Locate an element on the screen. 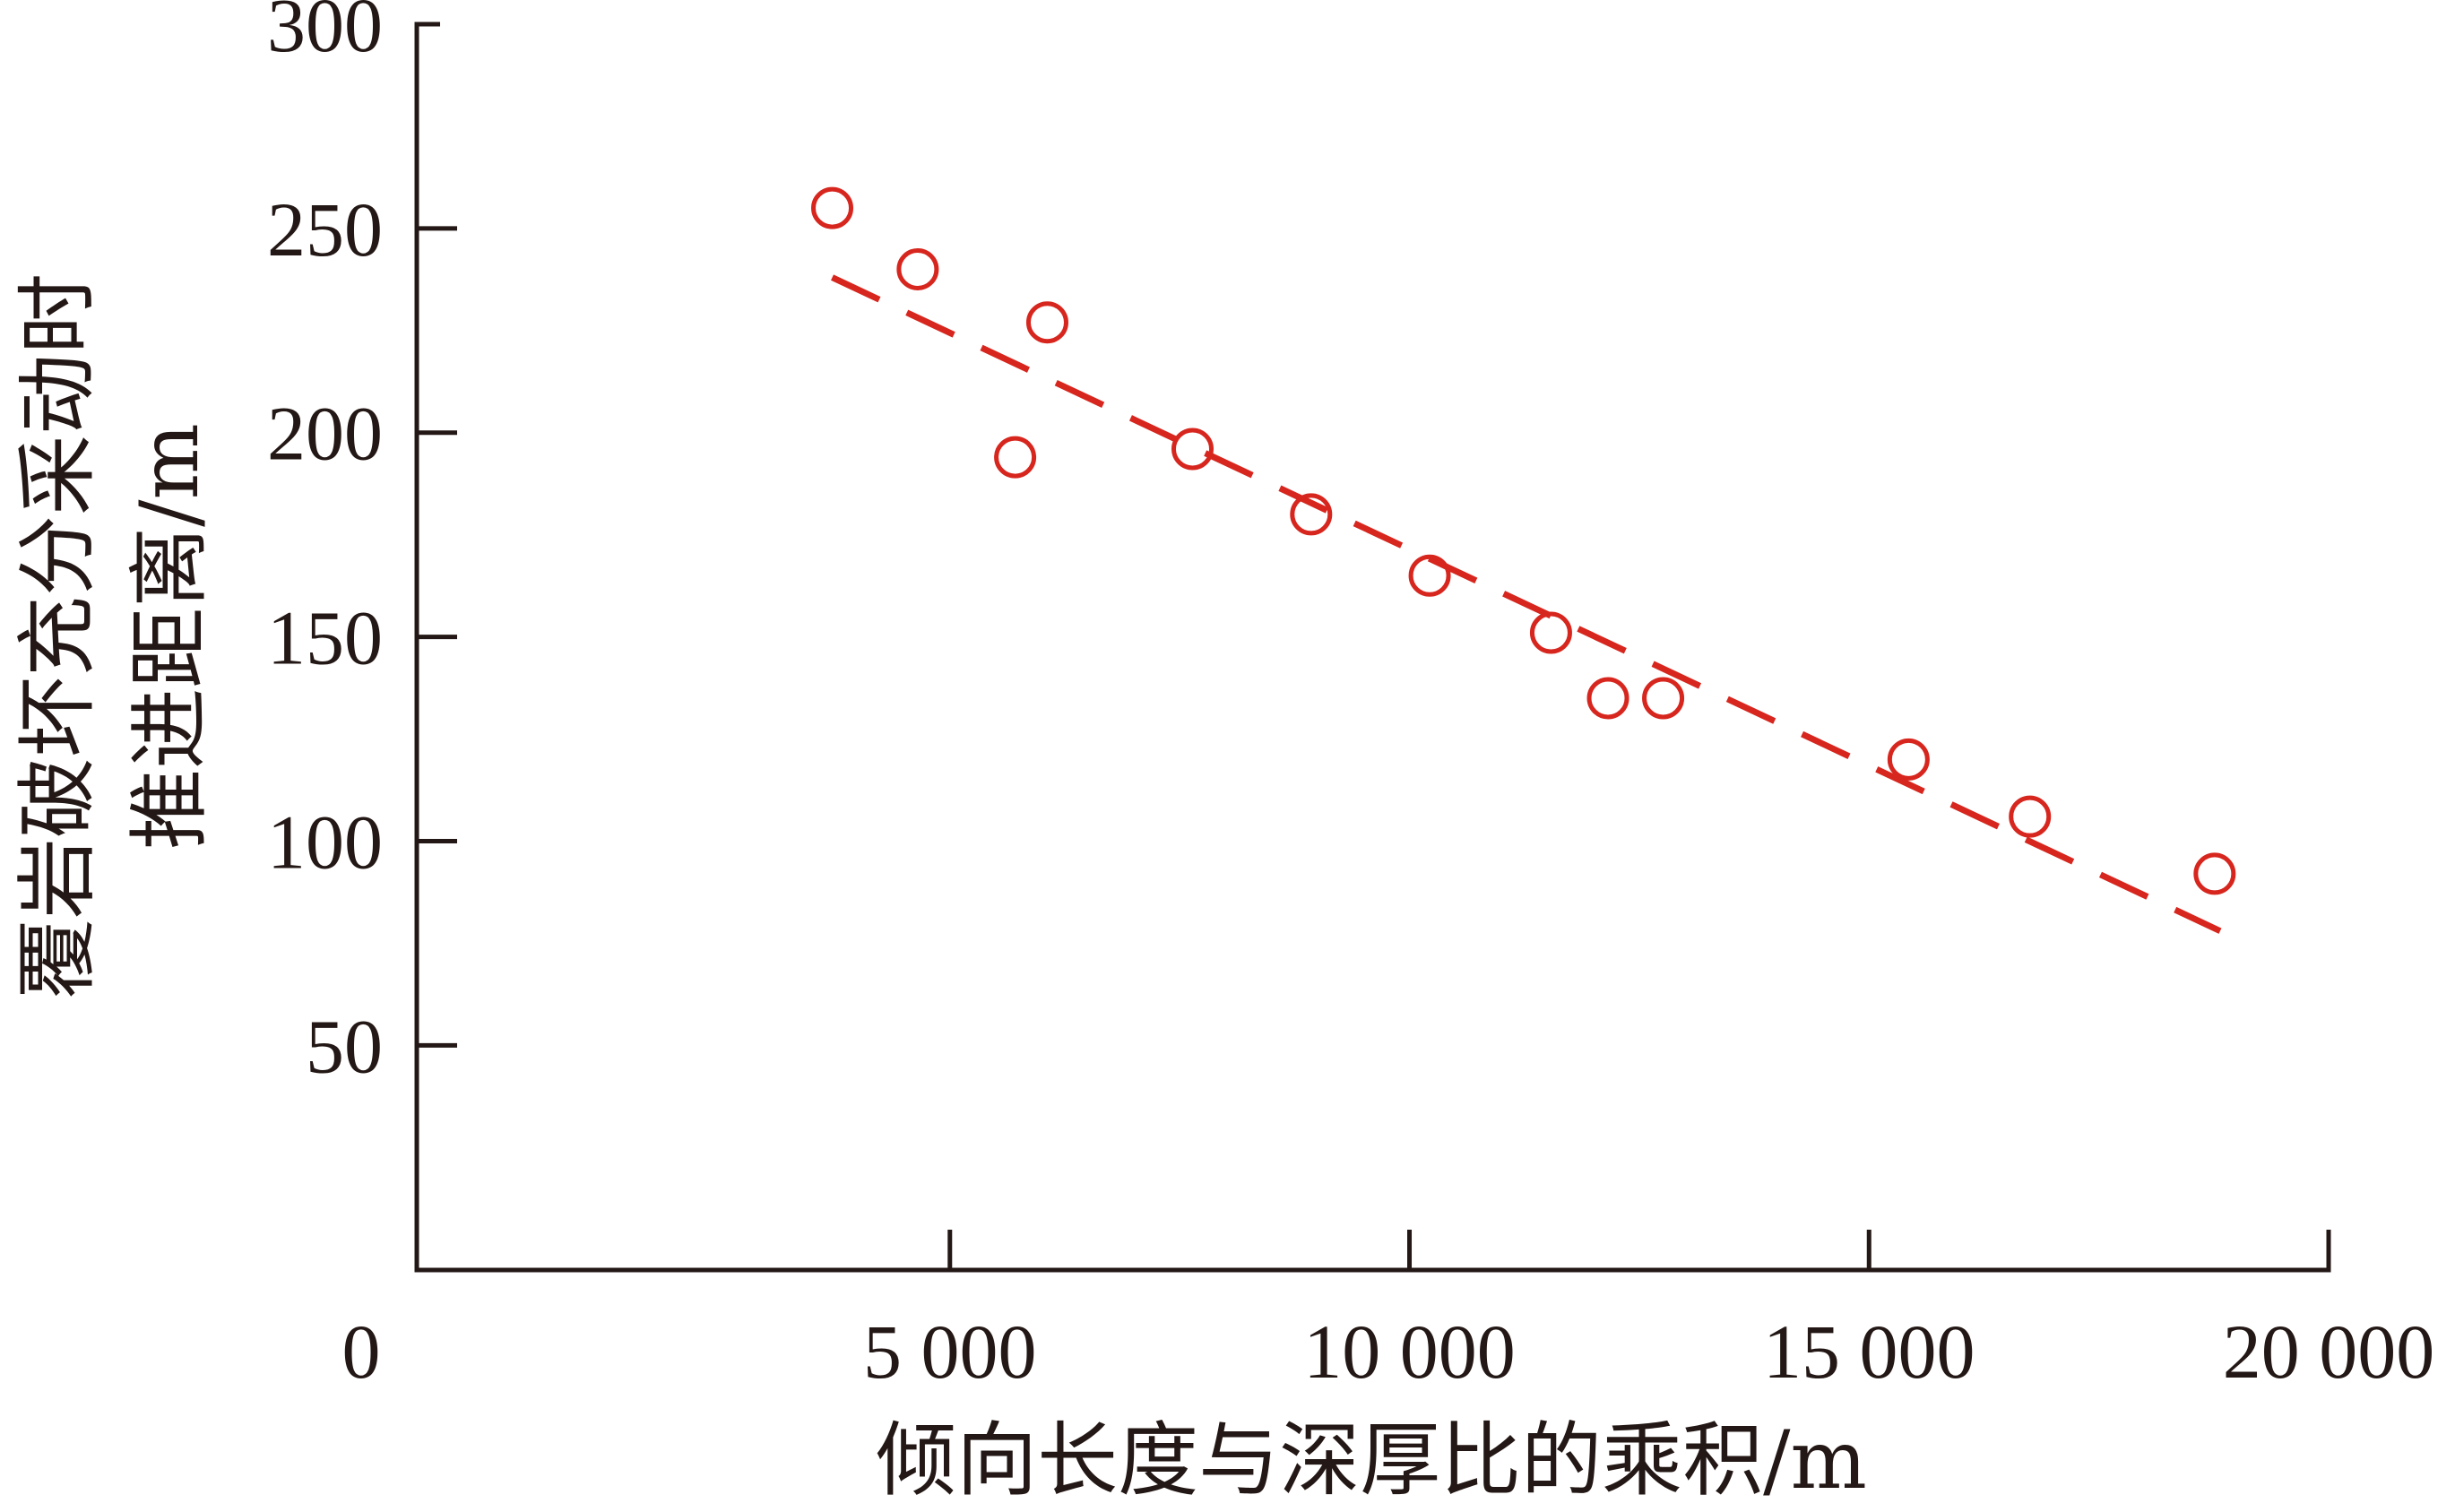 This screenshot has width=2455, height=1512. origin-label: 0 is located at coordinates (361, 1352).